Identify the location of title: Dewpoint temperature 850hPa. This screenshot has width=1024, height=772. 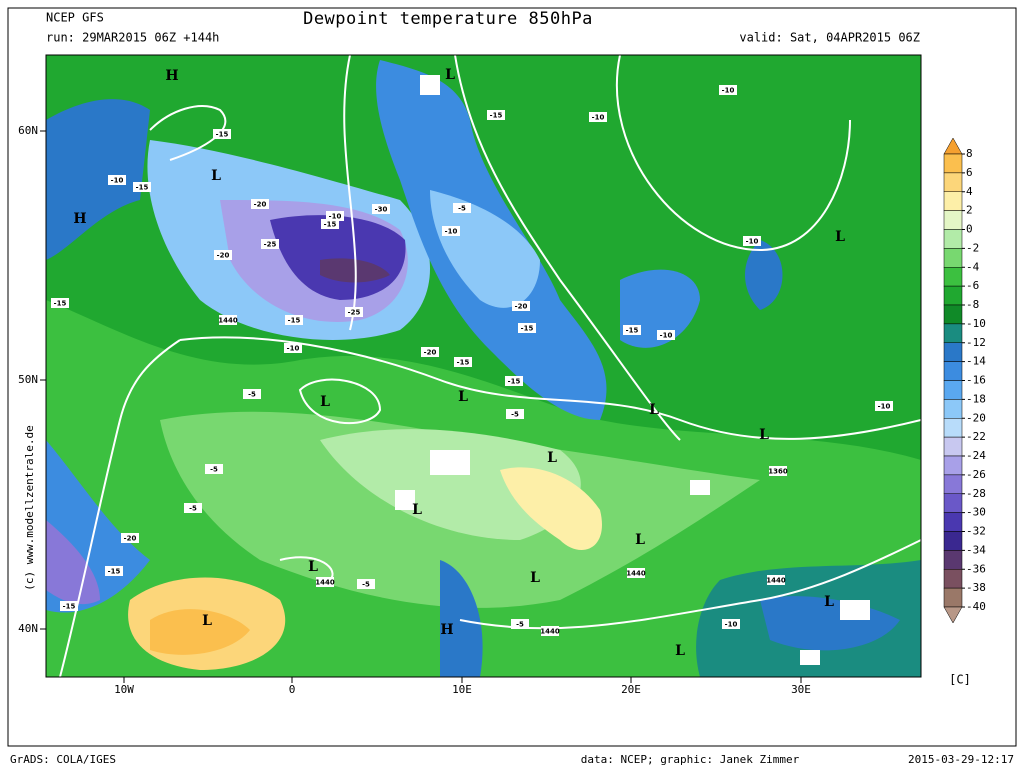
(448, 19).